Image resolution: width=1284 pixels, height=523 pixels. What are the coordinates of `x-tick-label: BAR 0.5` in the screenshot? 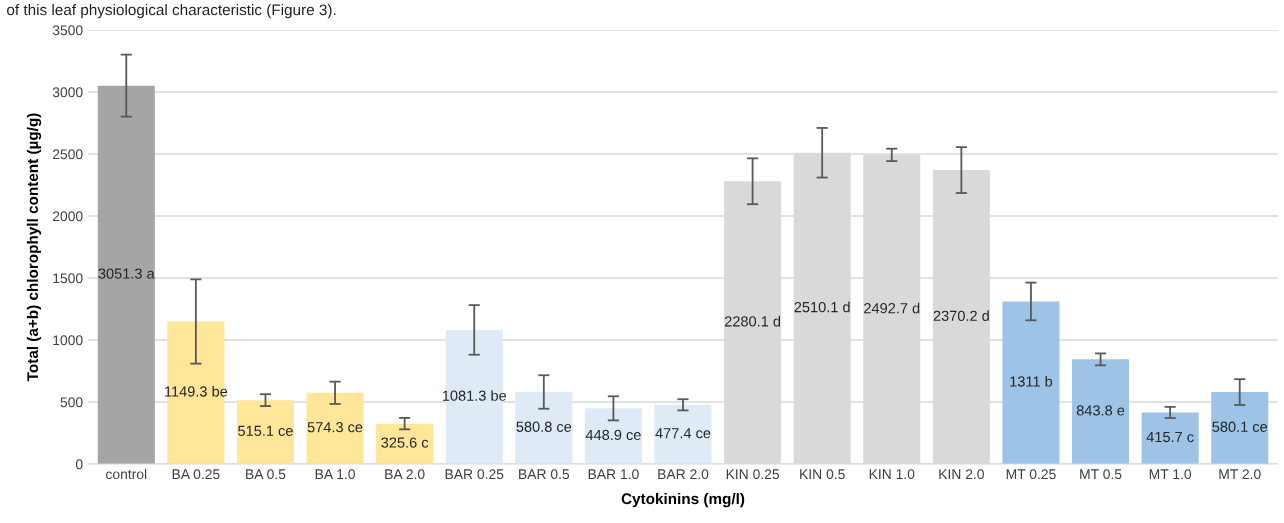 It's located at (544, 474).